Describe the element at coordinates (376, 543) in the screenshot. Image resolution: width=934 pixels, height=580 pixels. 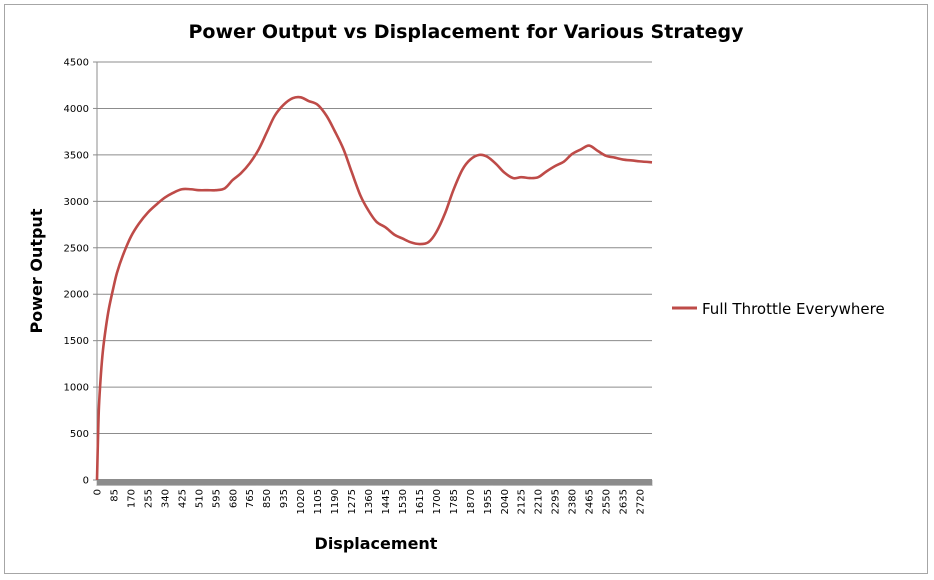
I see `x-axis-title: Displacement` at that location.